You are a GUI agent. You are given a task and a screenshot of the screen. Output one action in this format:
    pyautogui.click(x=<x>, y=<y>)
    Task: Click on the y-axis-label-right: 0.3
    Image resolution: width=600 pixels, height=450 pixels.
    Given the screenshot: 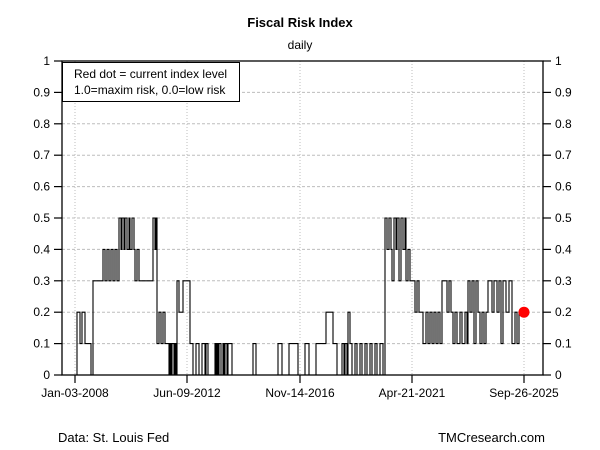 What is the action you would take?
    pyautogui.click(x=563, y=281)
    